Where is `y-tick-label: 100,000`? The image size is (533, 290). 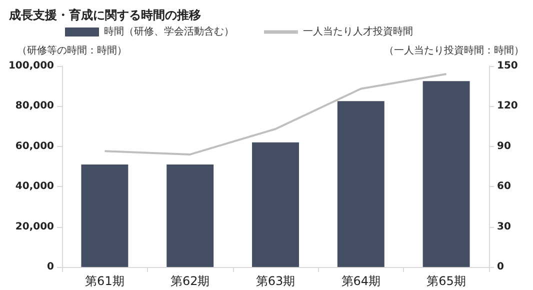 y-tick-label: 100,000 is located at coordinates (31, 66).